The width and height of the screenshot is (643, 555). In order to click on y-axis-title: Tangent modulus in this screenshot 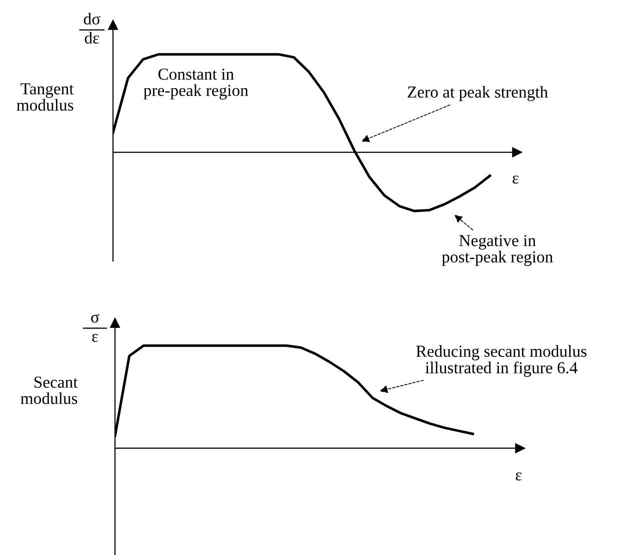, I will do `click(45, 97)`.